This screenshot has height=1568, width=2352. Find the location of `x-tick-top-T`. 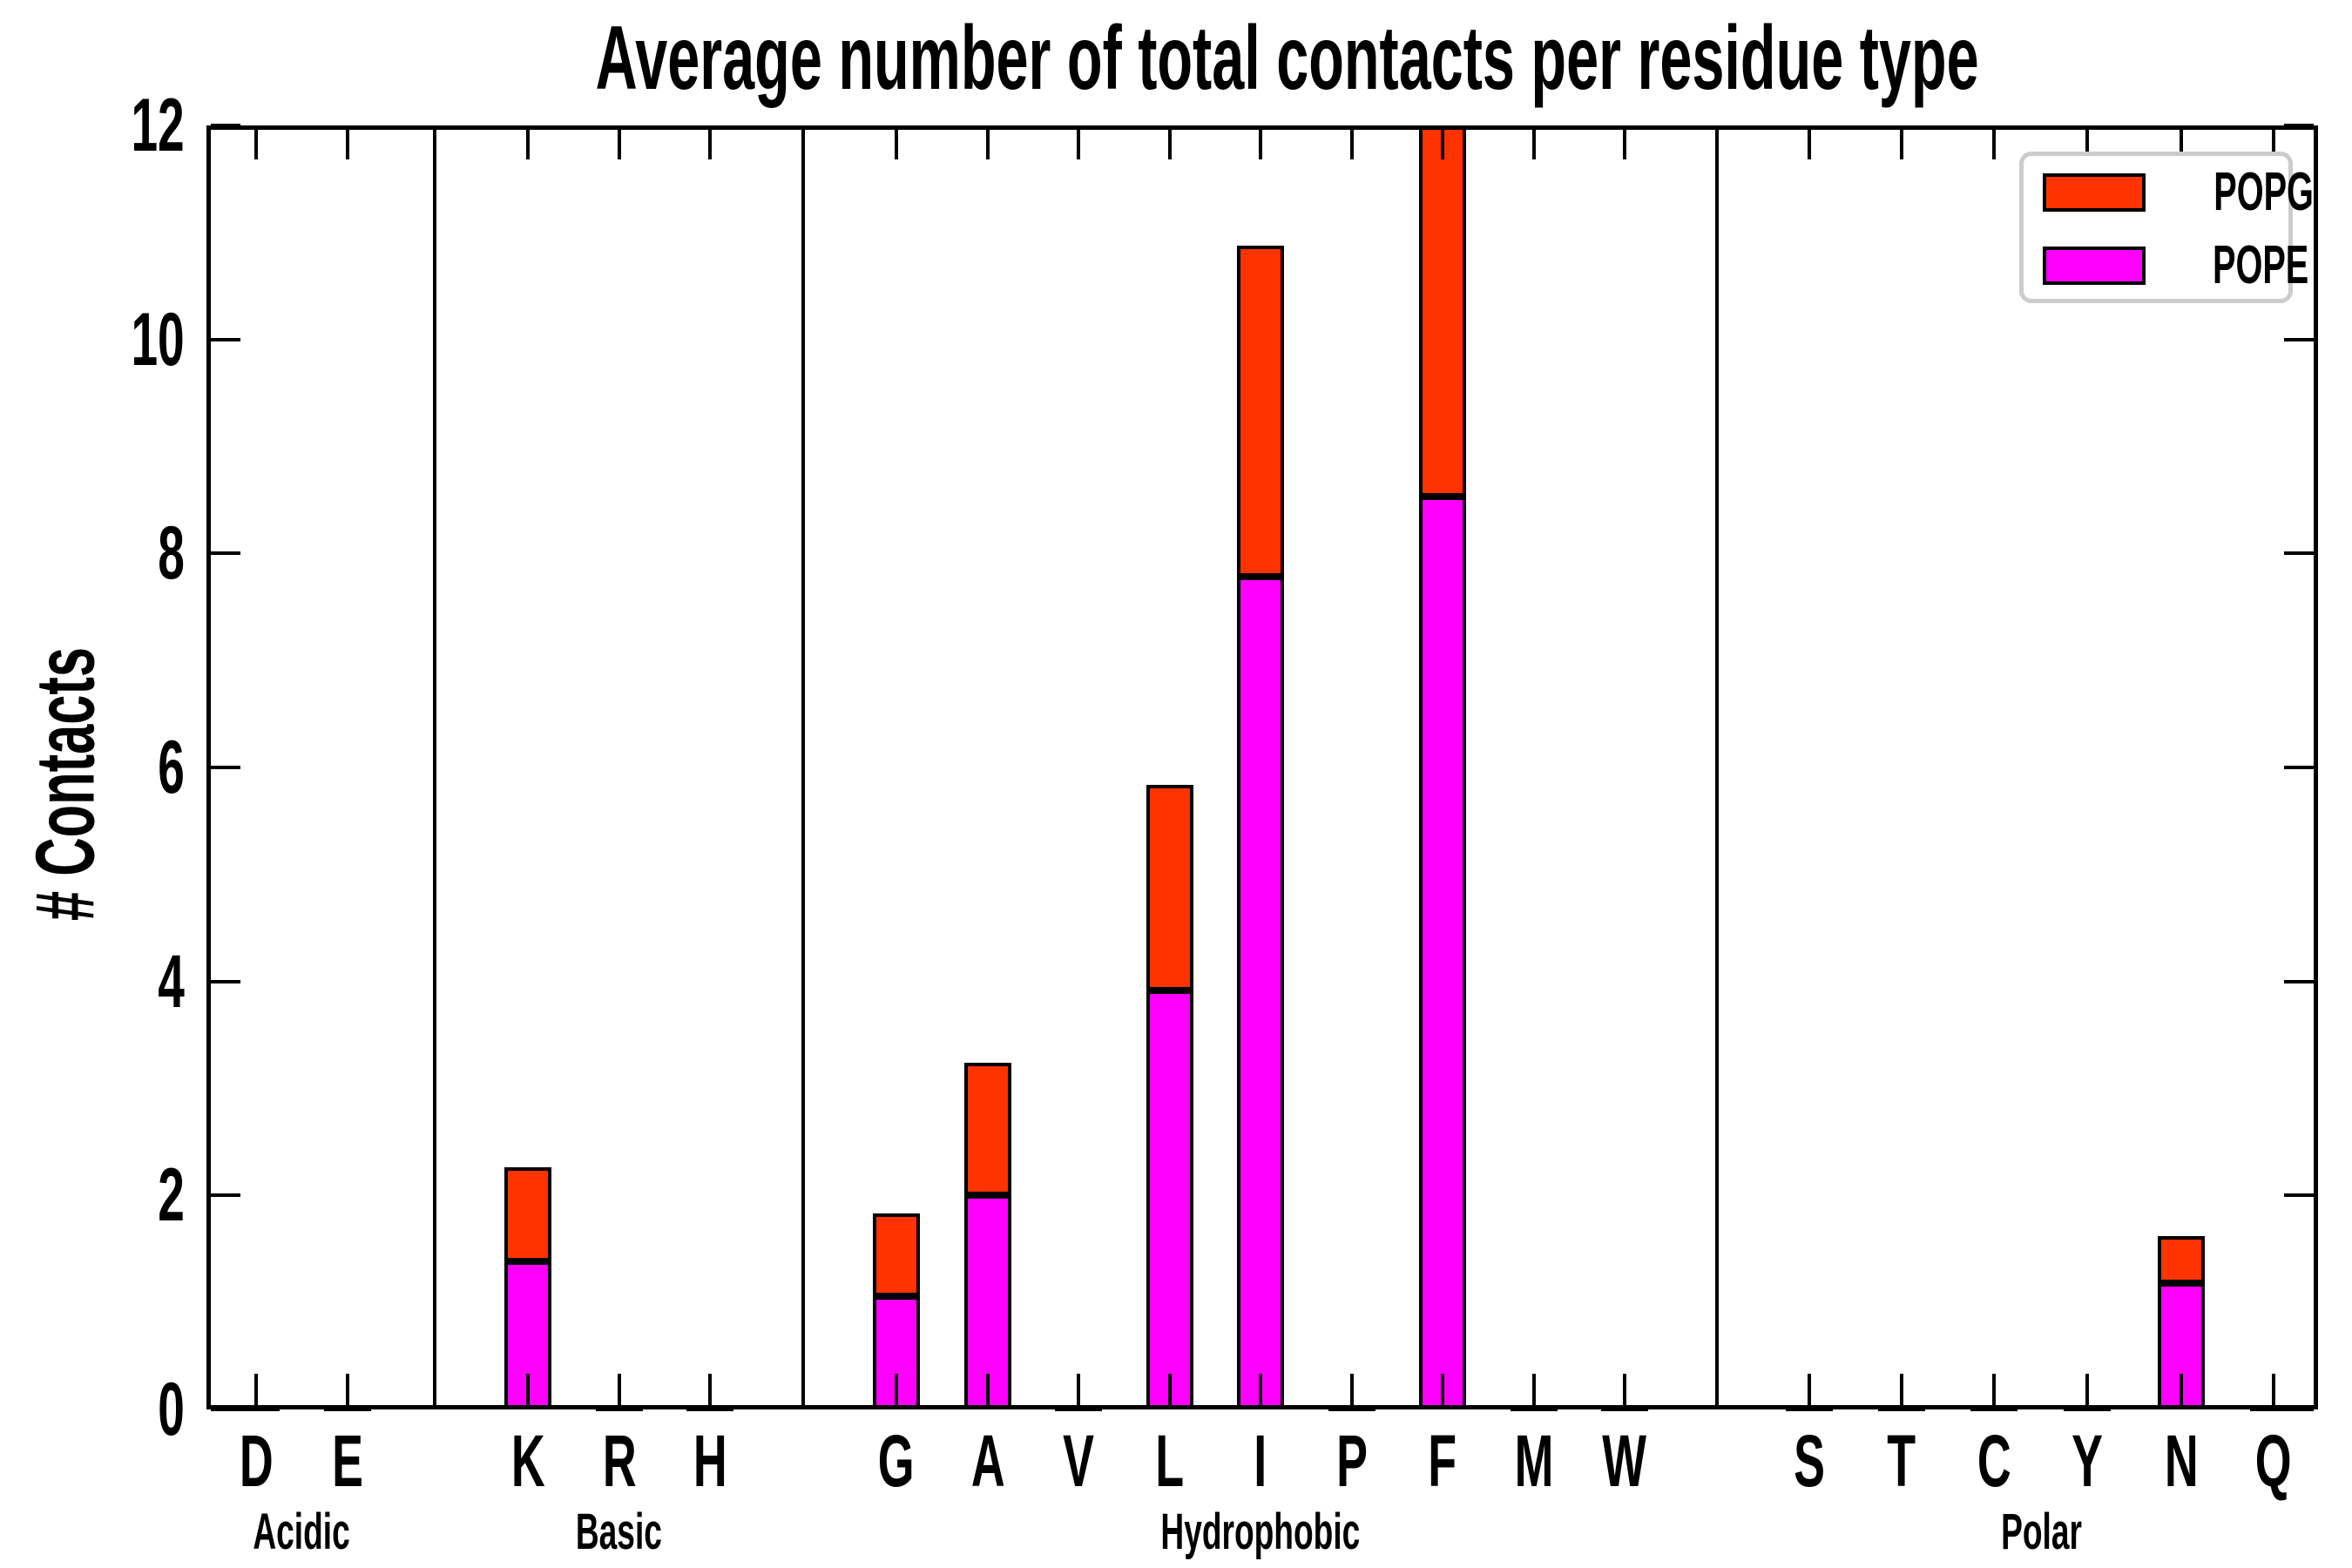

x-tick-top-T is located at coordinates (1901, 145).